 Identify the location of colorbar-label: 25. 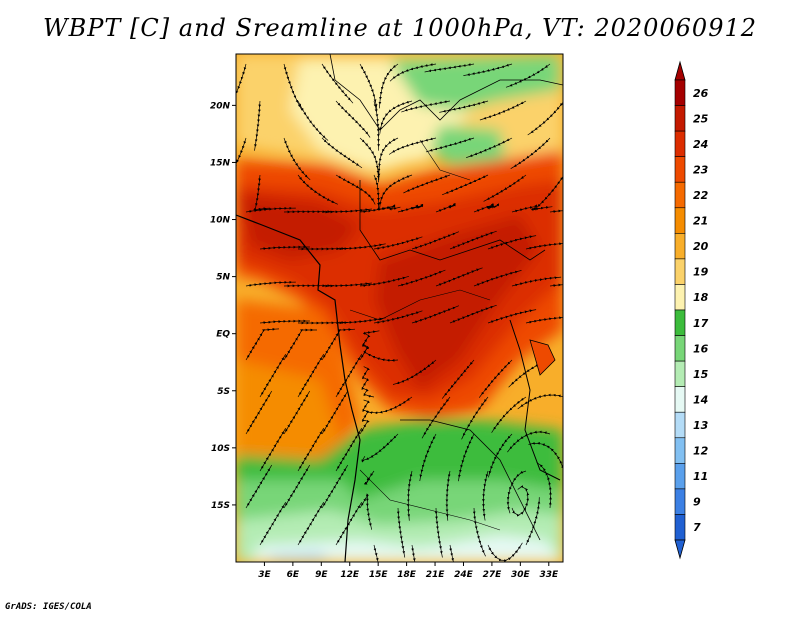
(701, 118).